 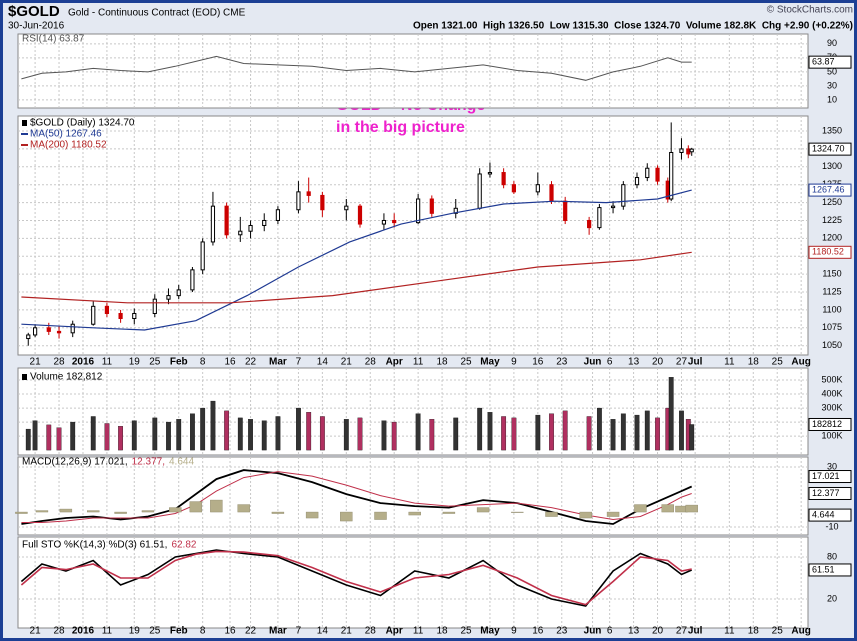 I want to click on x-tick-label: 13, so click(x=634, y=631).